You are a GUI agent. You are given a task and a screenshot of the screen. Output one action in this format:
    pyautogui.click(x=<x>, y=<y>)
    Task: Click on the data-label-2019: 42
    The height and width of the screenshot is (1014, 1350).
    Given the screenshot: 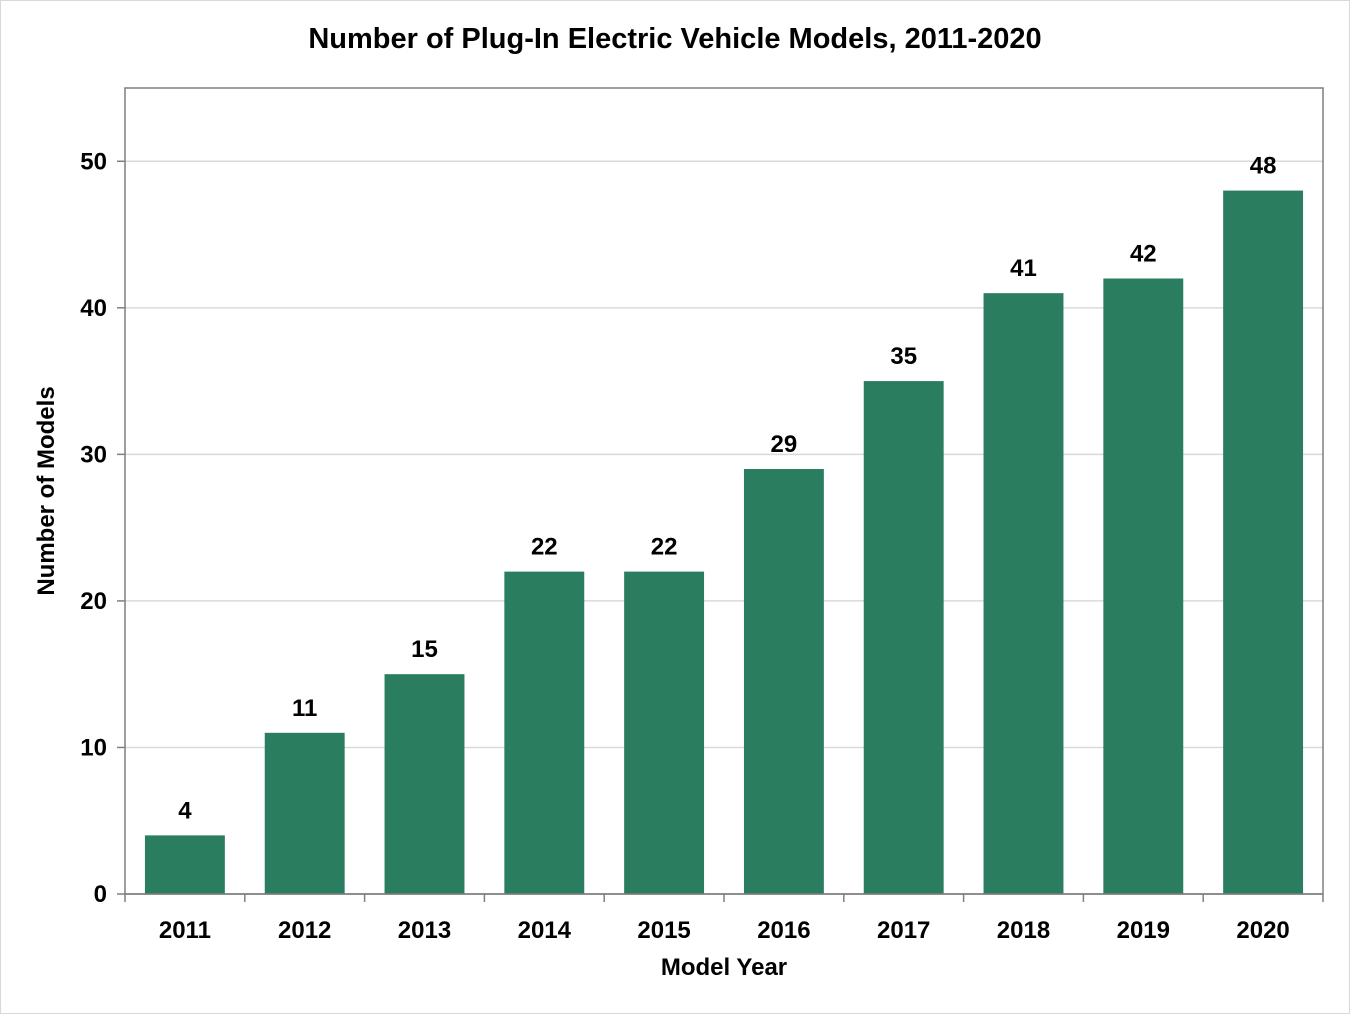 What is the action you would take?
    pyautogui.click(x=1143, y=254)
    